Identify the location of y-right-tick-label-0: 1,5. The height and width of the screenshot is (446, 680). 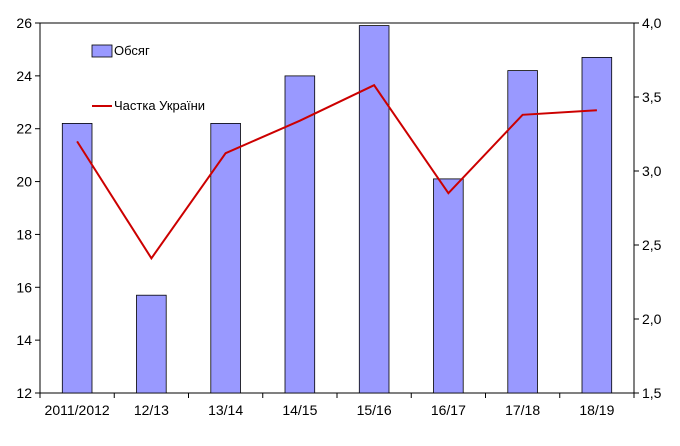
(652, 393).